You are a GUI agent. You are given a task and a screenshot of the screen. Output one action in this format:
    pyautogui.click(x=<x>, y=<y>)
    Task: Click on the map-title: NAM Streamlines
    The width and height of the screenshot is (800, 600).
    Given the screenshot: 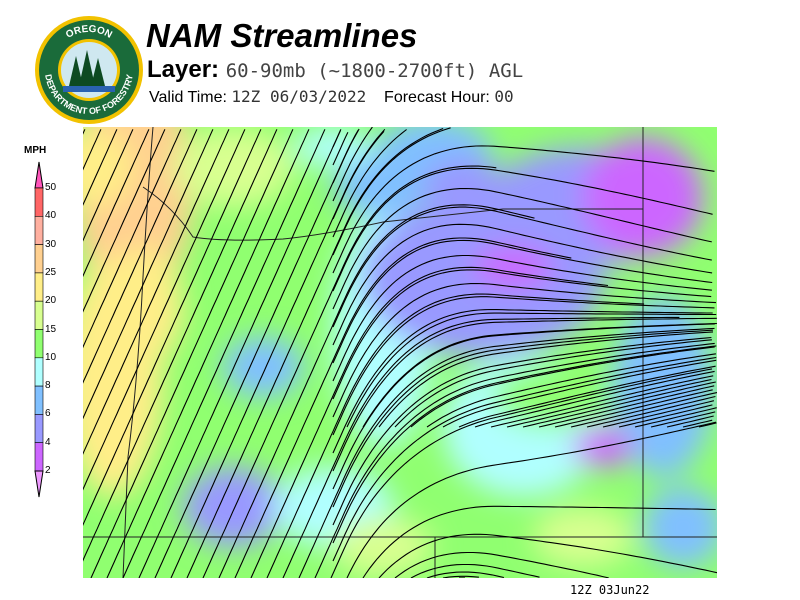 What is the action you would take?
    pyautogui.click(x=282, y=35)
    